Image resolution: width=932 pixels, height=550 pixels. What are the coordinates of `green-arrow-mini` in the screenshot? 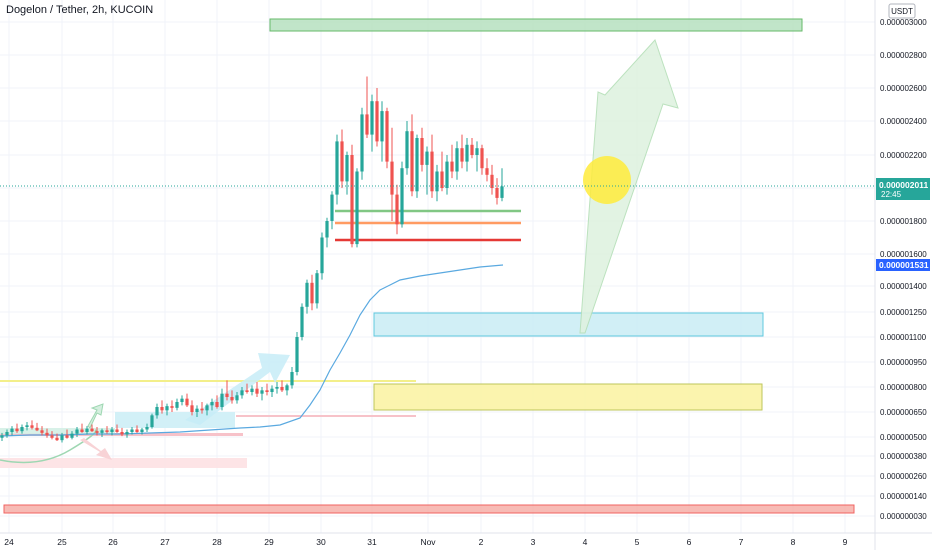 It's located at (95, 416).